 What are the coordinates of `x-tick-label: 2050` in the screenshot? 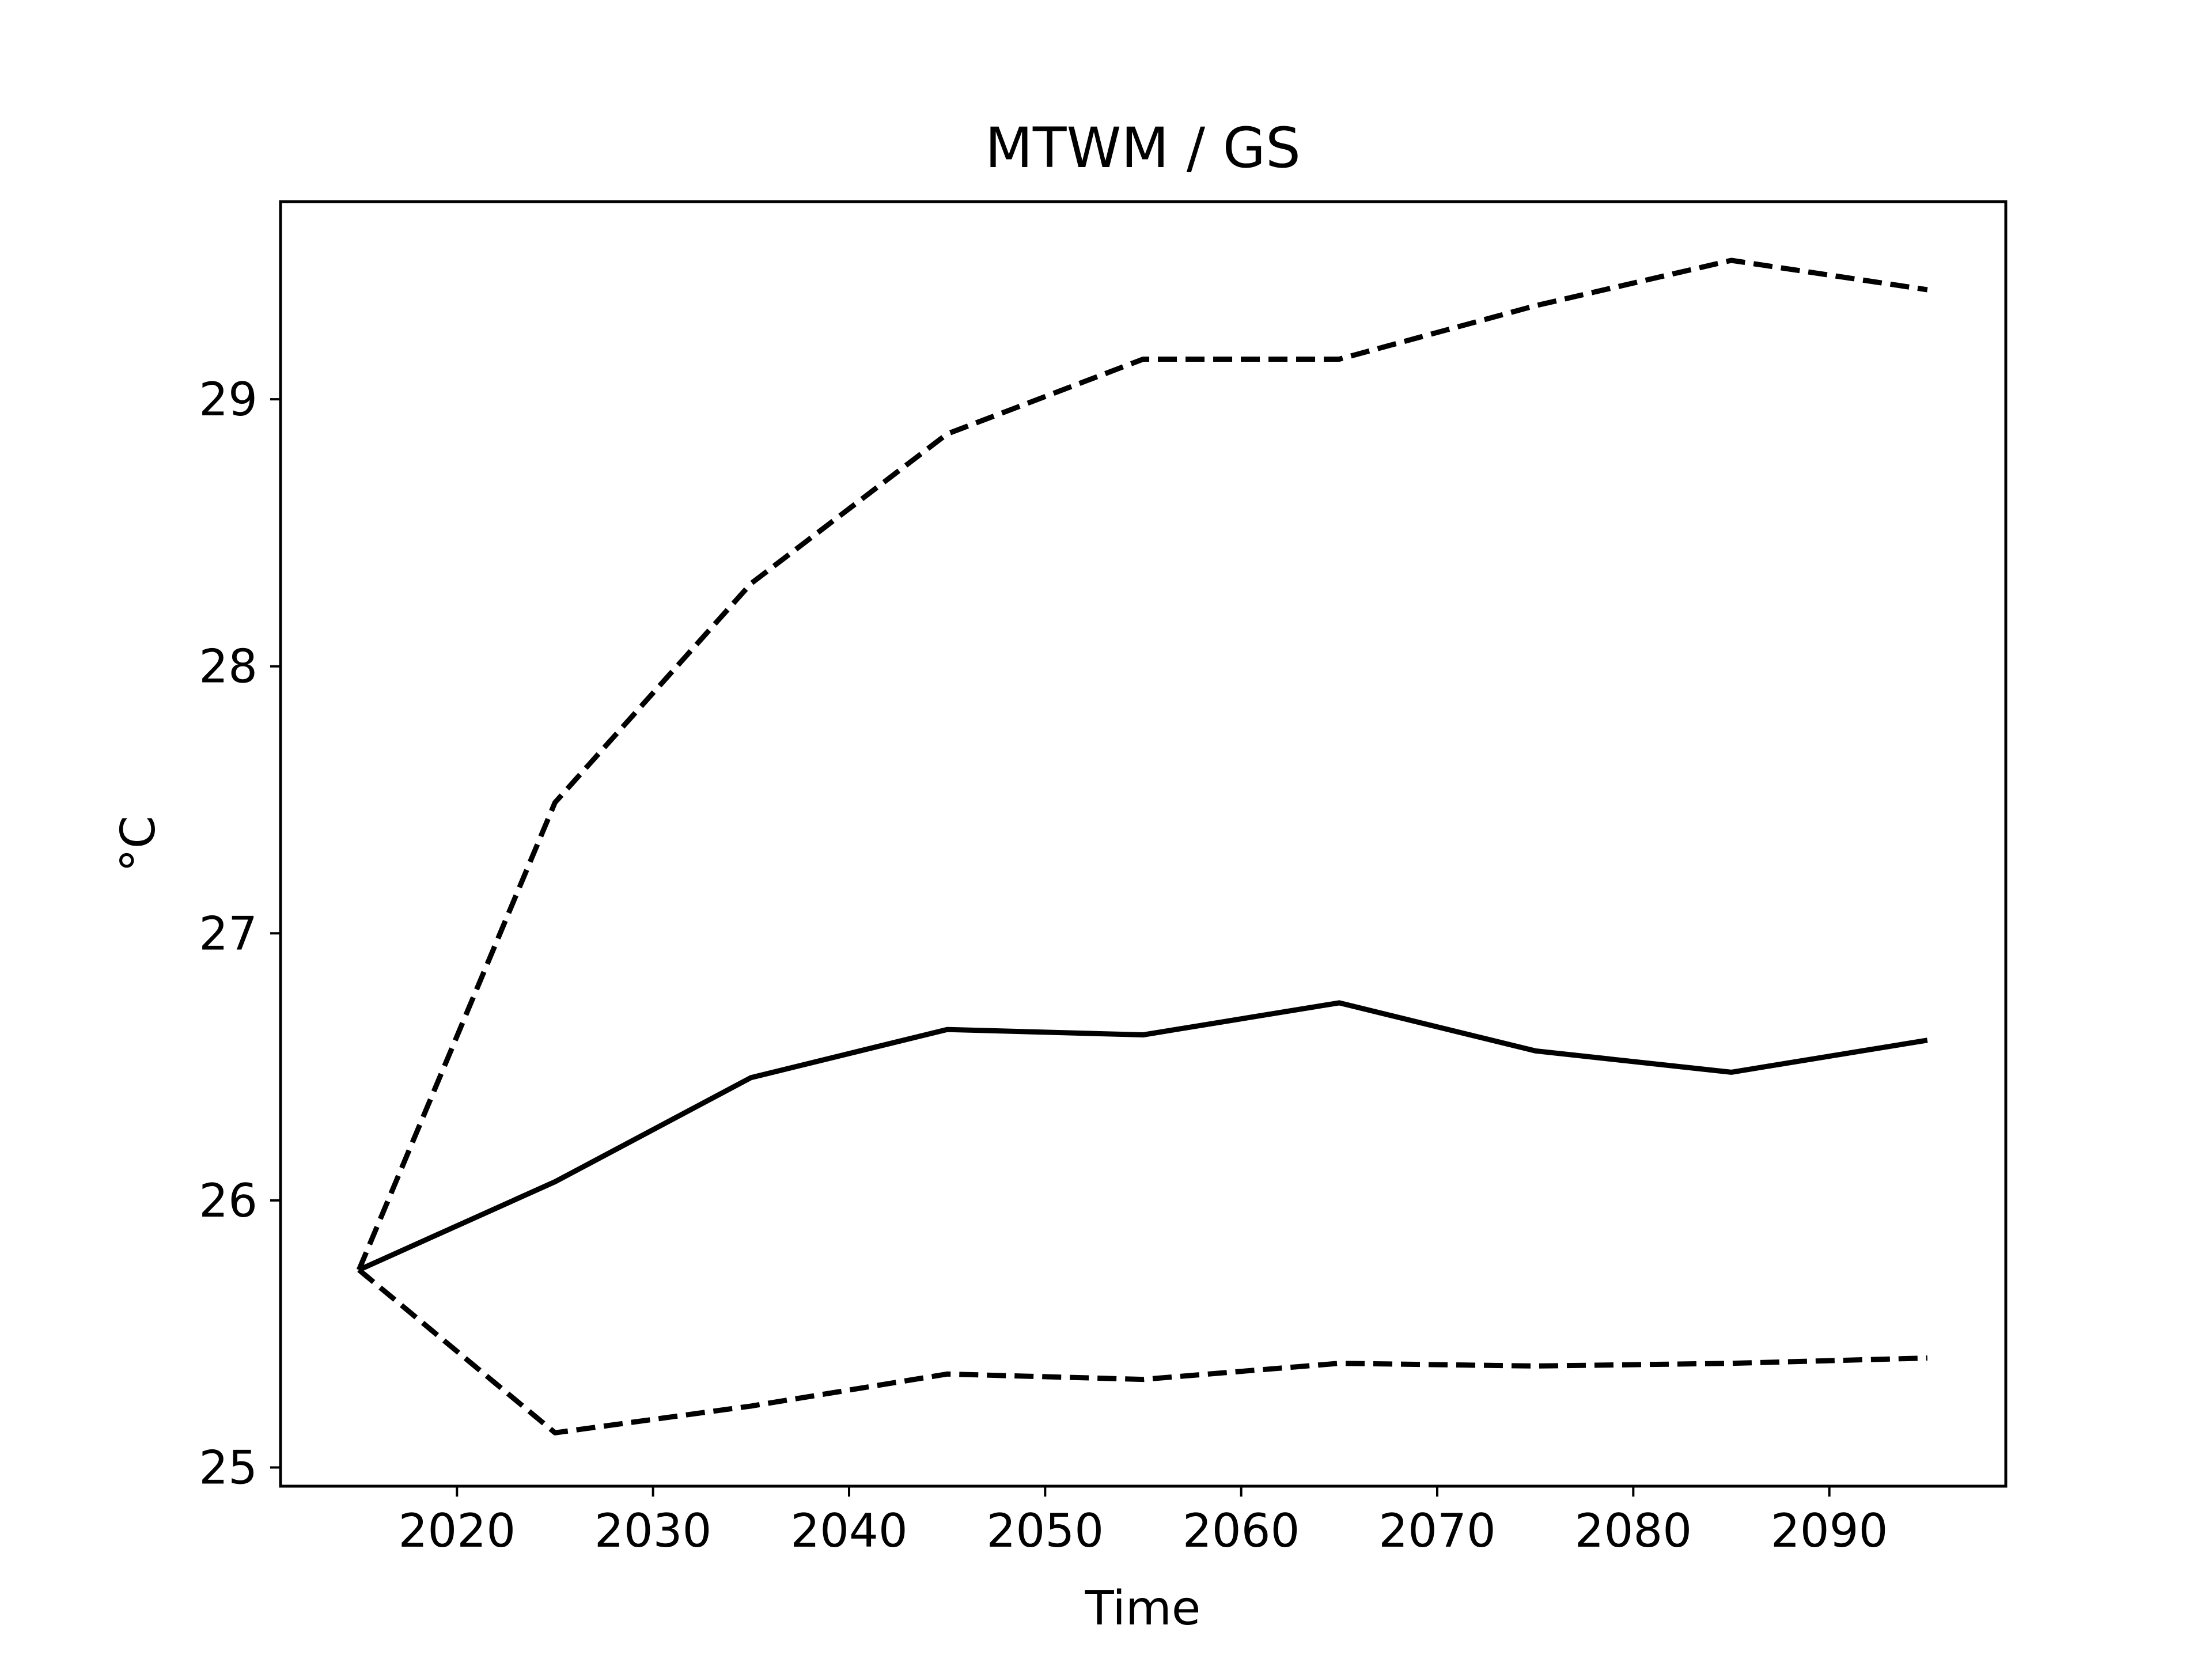 It's located at (1045, 1531).